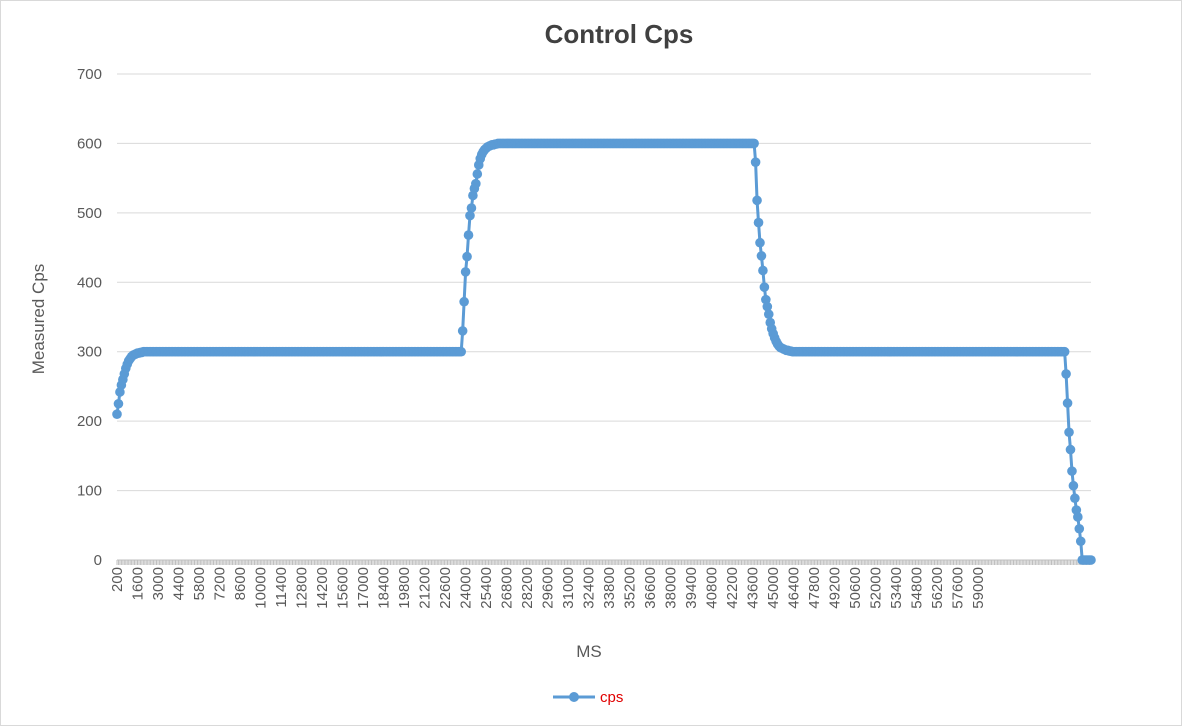  I want to click on x-tick-label: 39400, so click(691, 588).